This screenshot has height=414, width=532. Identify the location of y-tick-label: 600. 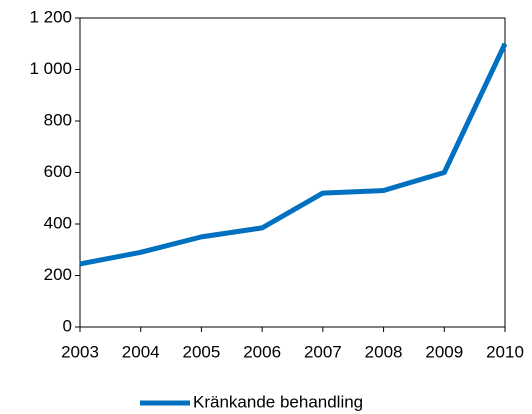
(58, 171).